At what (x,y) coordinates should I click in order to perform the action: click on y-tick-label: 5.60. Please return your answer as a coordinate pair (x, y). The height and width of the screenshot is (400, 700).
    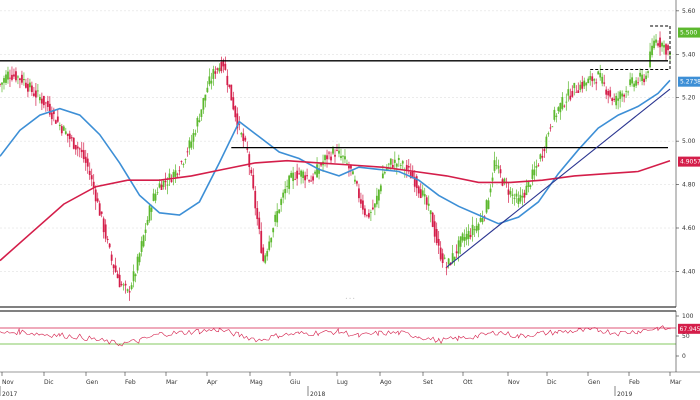
    Looking at the image, I should click on (689, 11).